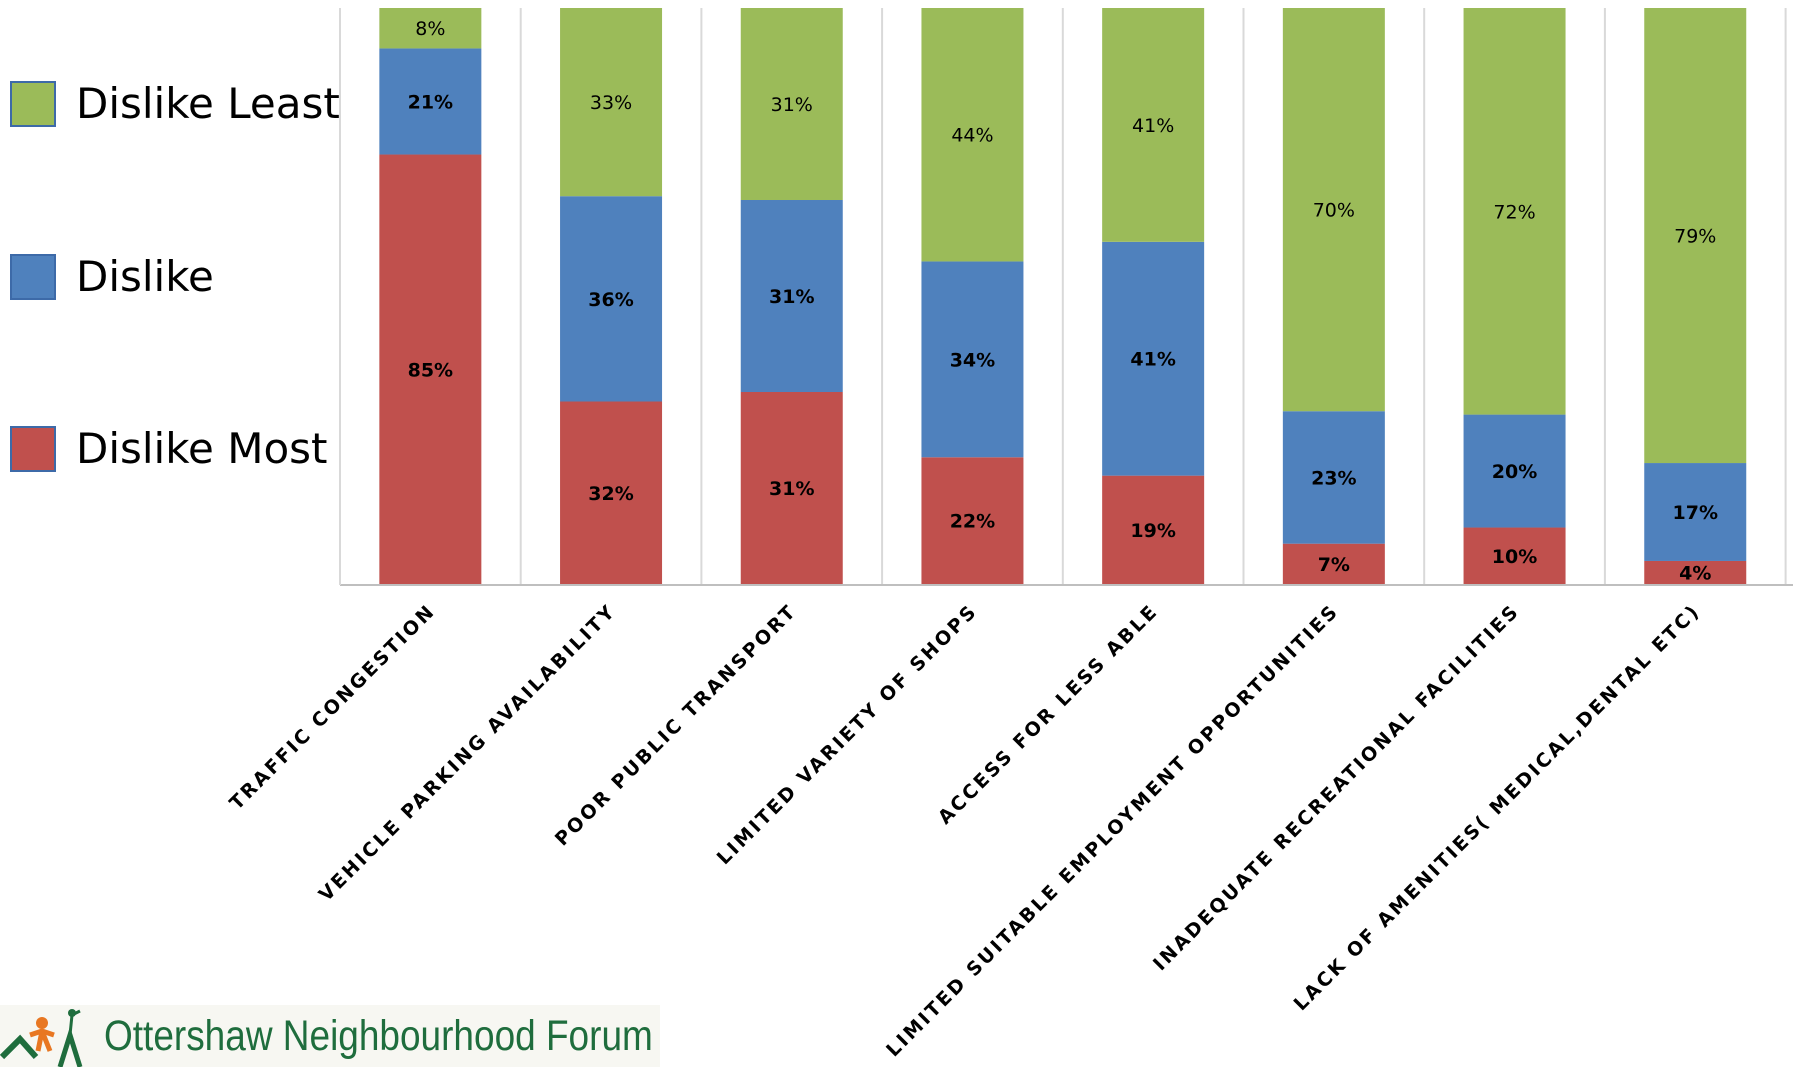 This screenshot has width=1793, height=1067. I want to click on data-label: 44%, so click(972, 136).